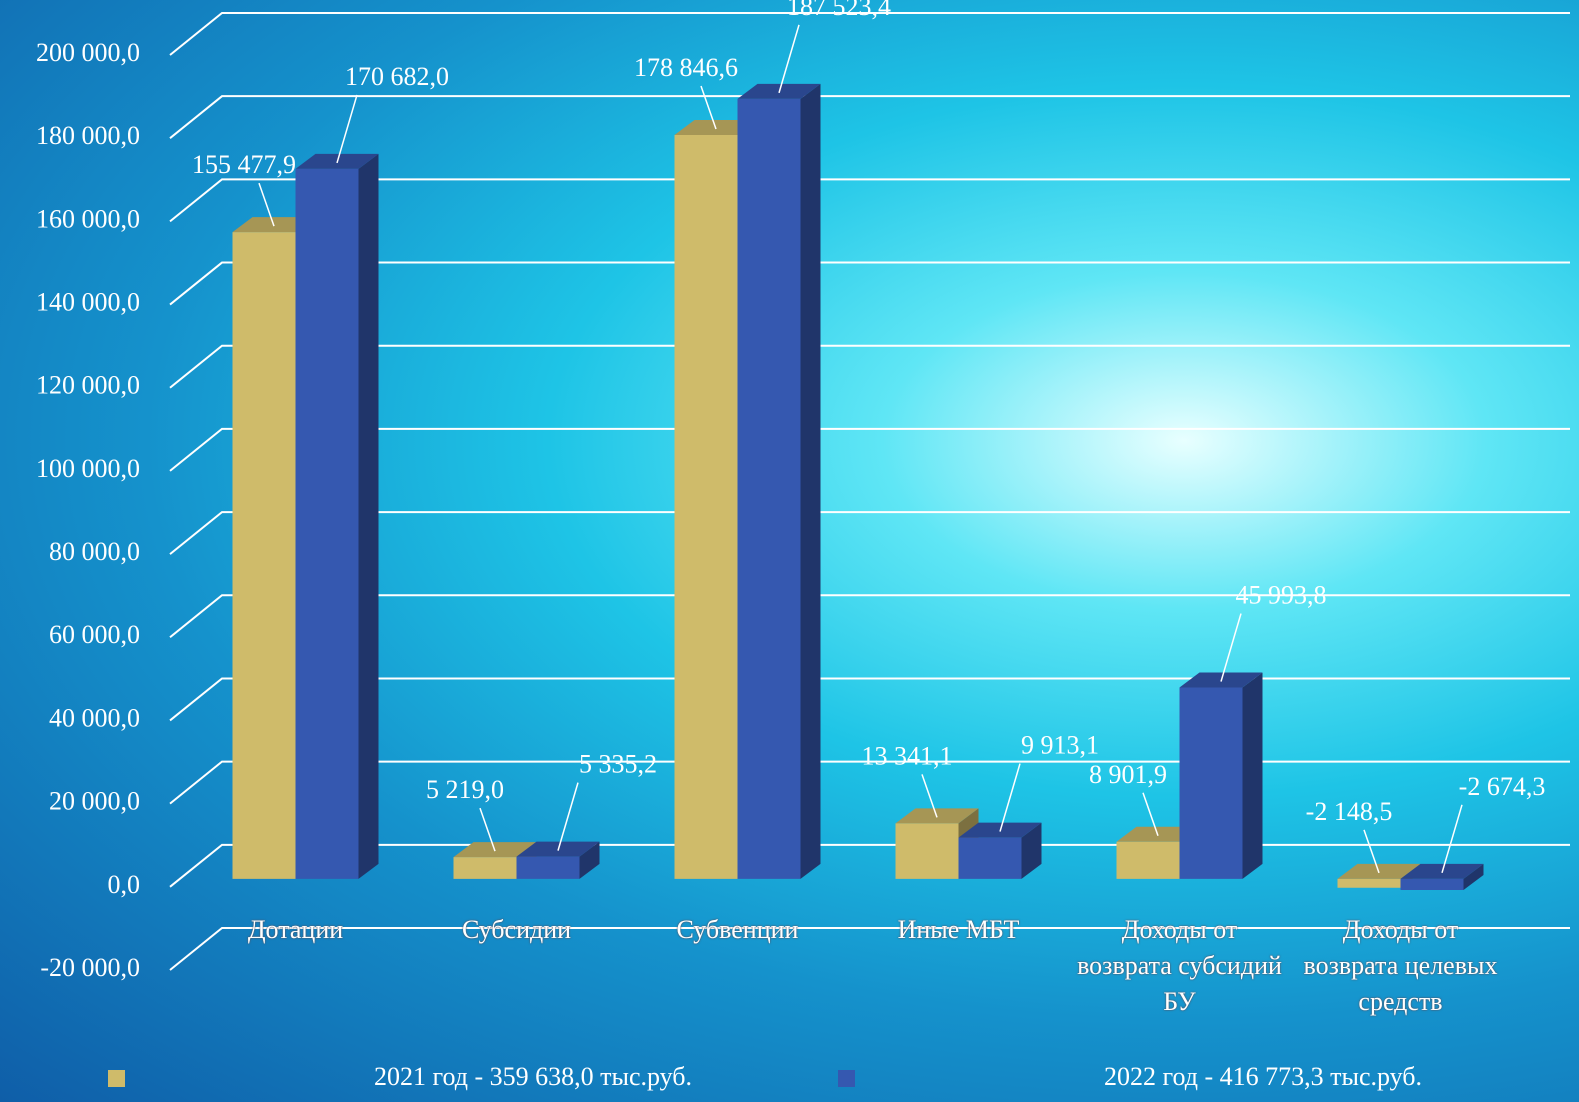  What do you see at coordinates (94, 551) in the screenshot?
I see `y-tick-label: 80 000,0` at bounding box center [94, 551].